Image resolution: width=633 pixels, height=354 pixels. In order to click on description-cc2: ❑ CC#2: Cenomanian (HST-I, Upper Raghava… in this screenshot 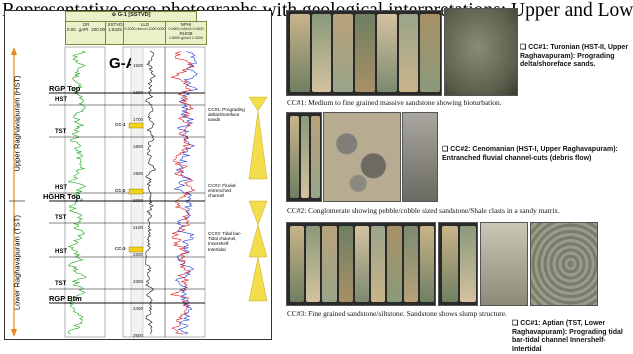, I will do `click(530, 154)`.